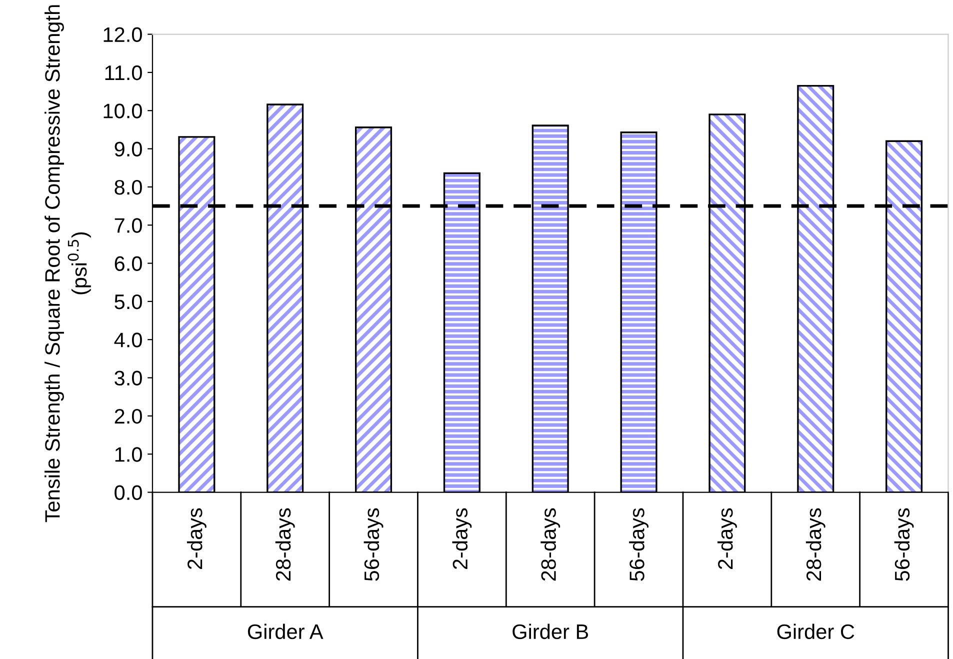 The height and width of the screenshot is (659, 953). I want to click on text: Girder B, so click(550, 632).